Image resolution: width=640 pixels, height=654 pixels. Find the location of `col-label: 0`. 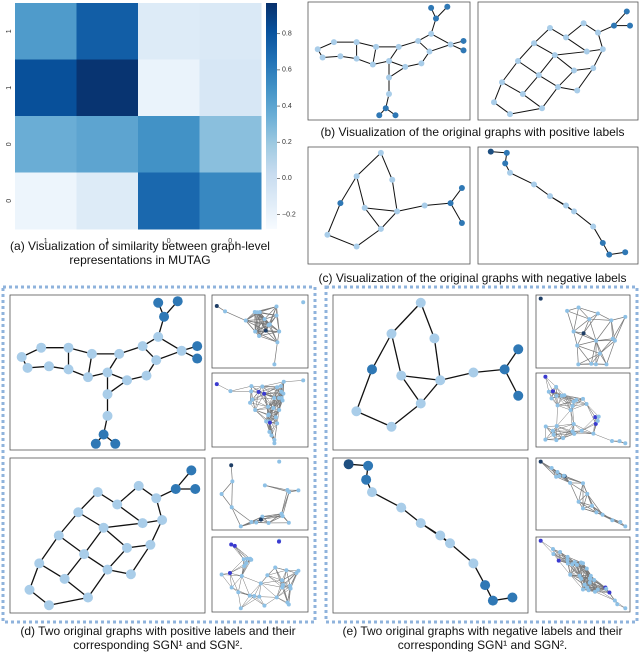

col-label: 0 is located at coordinates (230, 241).